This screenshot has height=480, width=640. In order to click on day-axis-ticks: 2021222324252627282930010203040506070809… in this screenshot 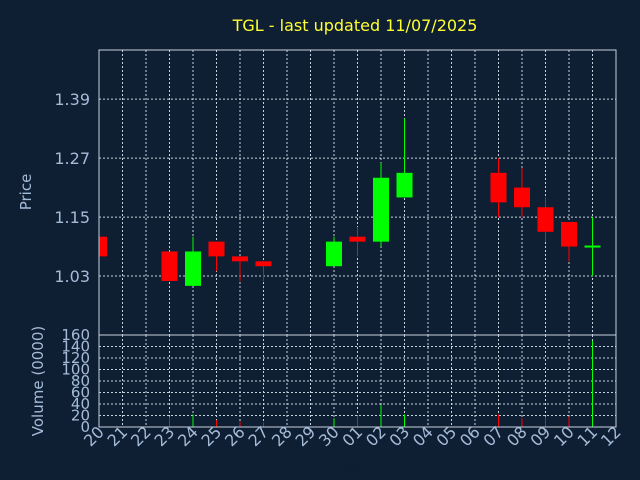, I will do `click(352, 436)`.